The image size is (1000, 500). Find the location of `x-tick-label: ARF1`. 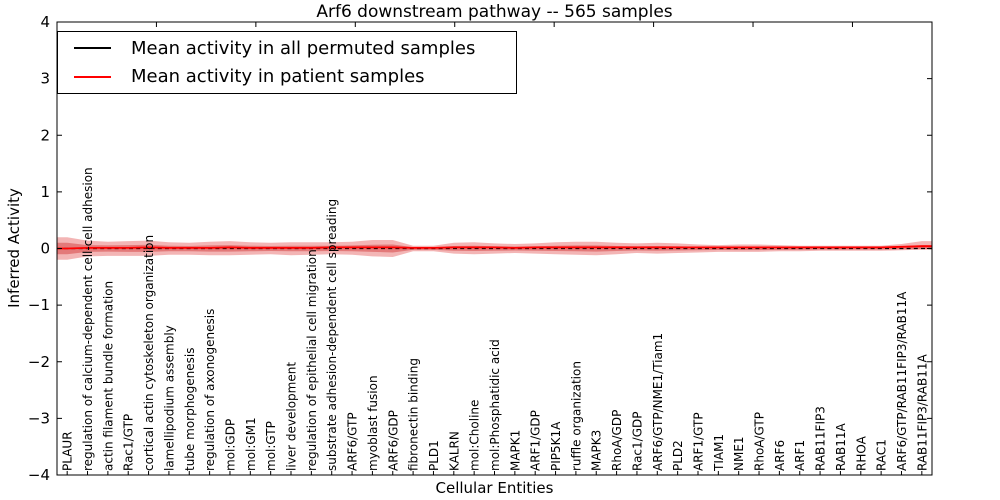

x-tick-label: ARF1 is located at coordinates (800, 455).